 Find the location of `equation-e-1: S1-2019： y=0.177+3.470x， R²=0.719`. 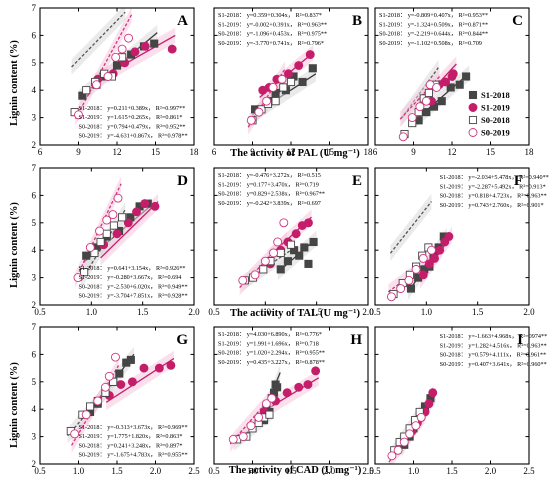

equation-e-1: S1-2019： y=0.177+3.470x， R²=0.719 is located at coordinates (268, 184).